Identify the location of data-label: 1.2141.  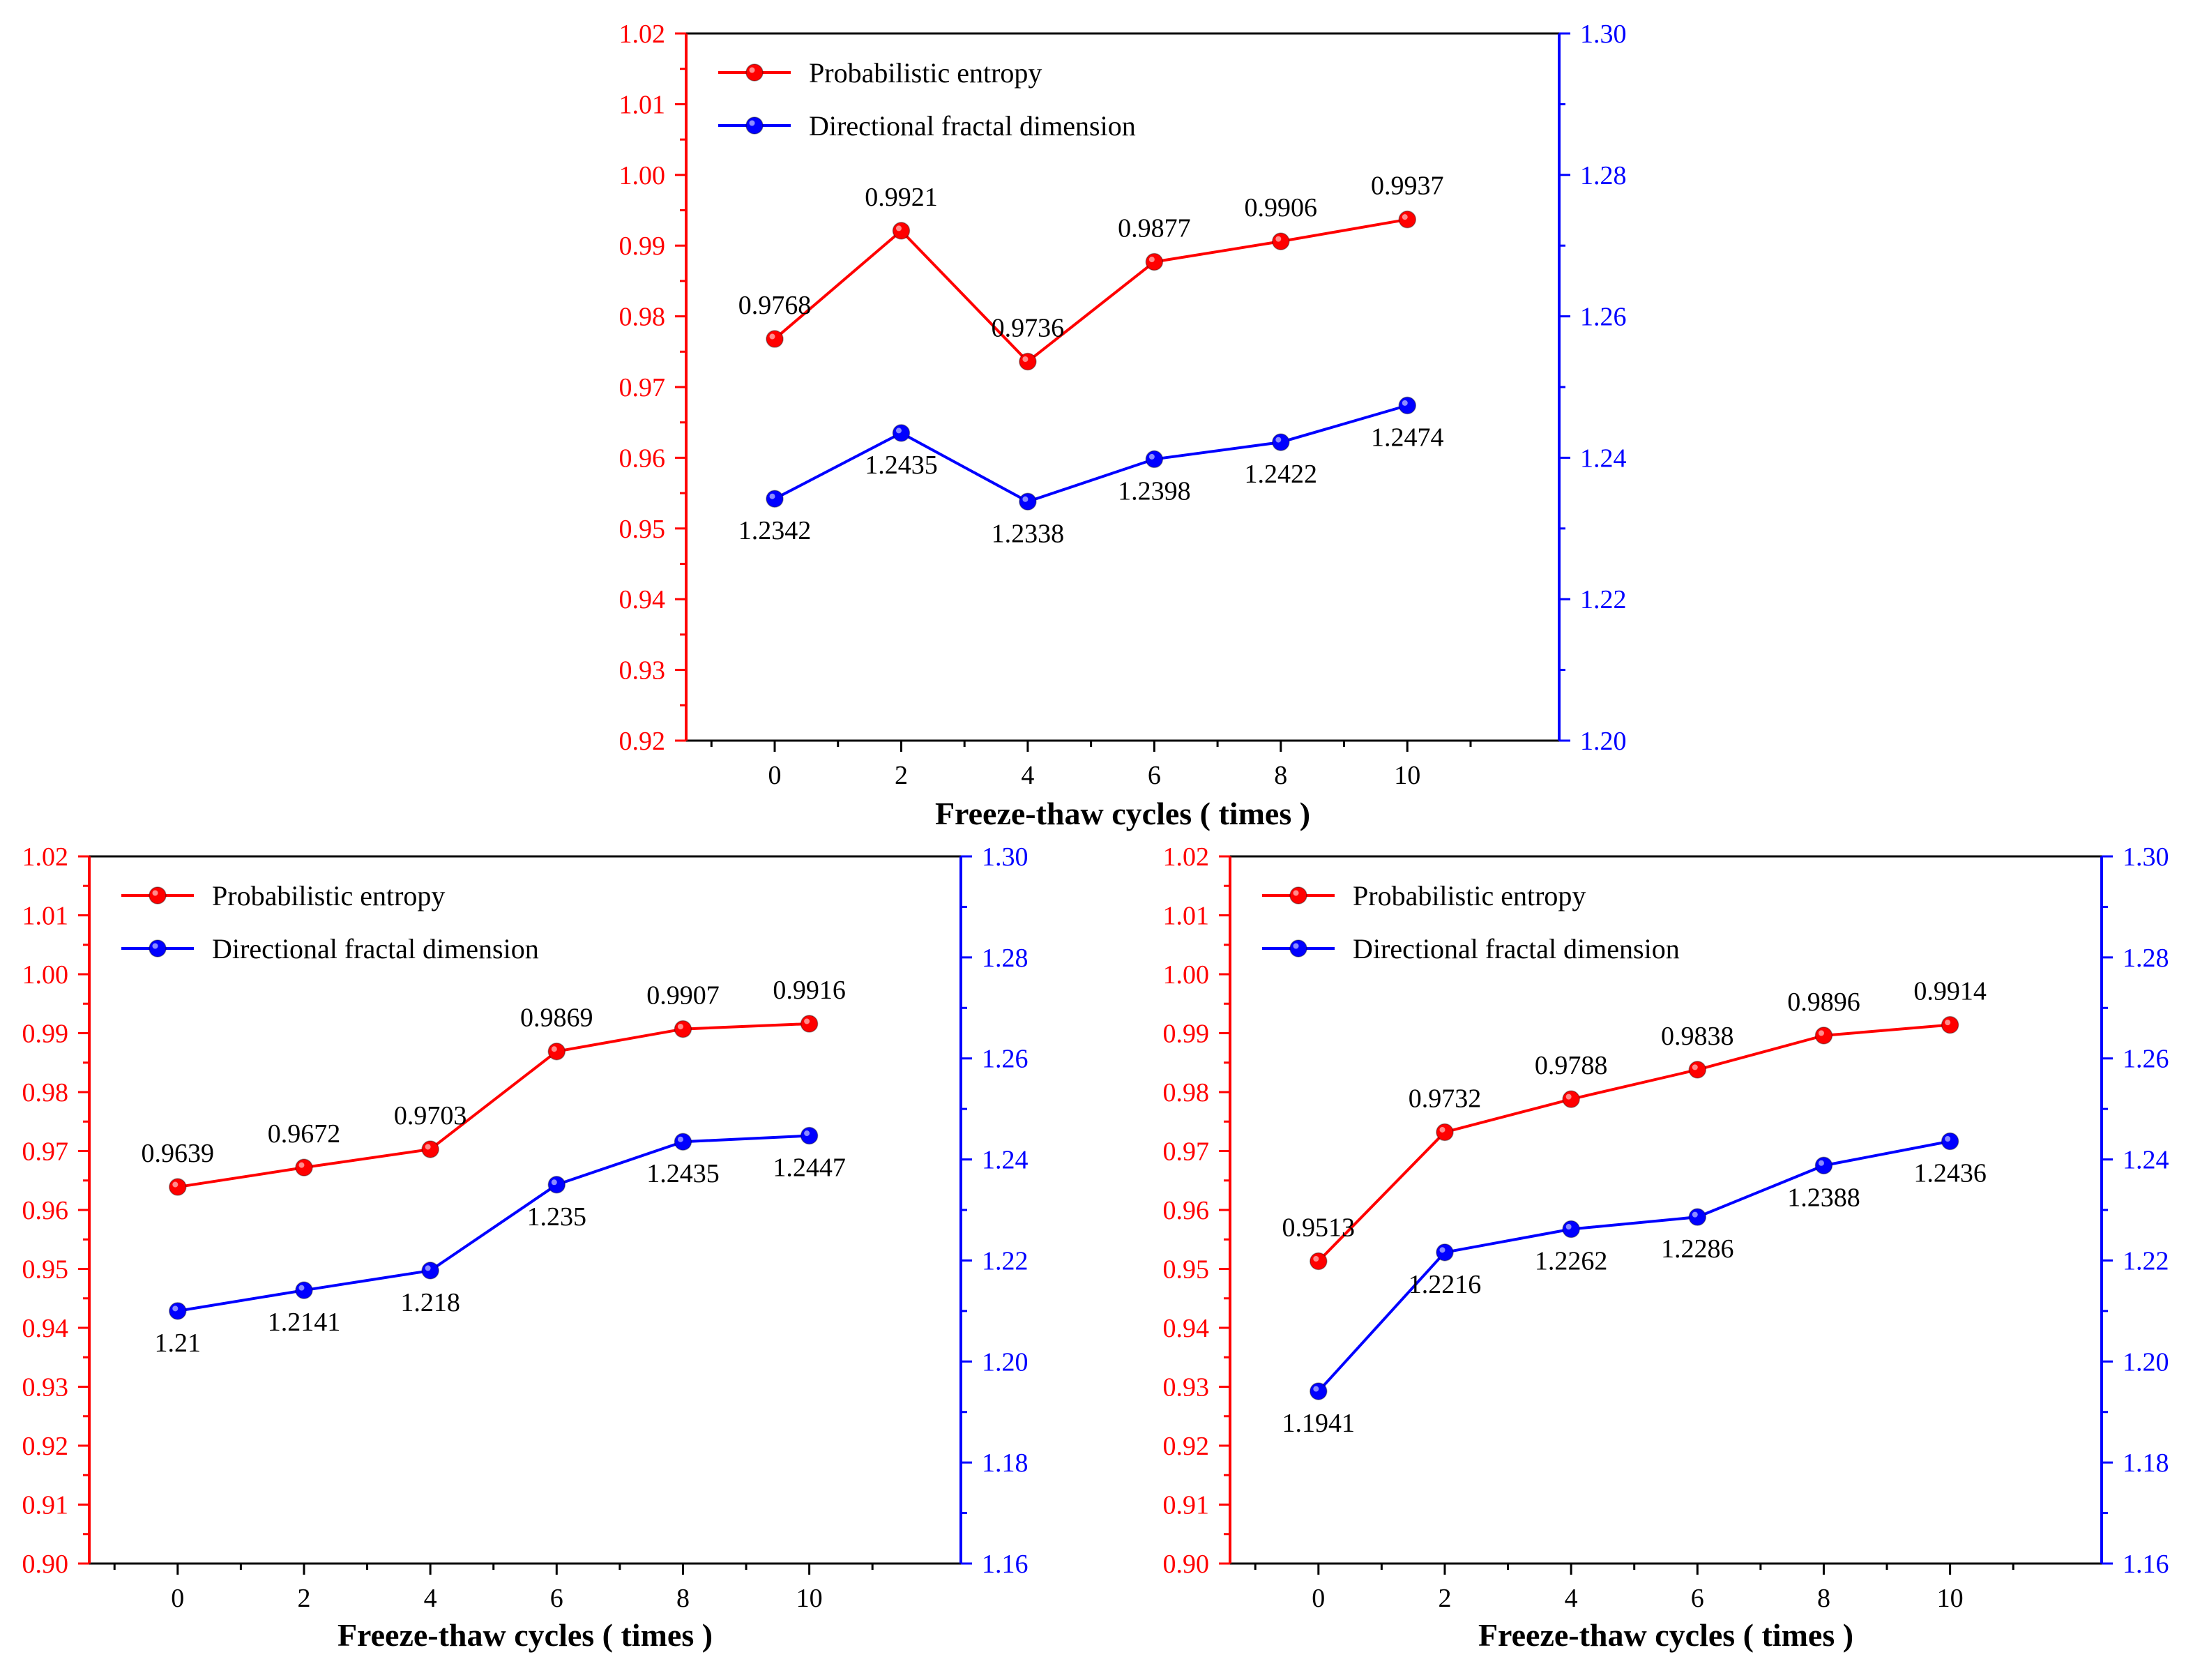
(304, 1322).